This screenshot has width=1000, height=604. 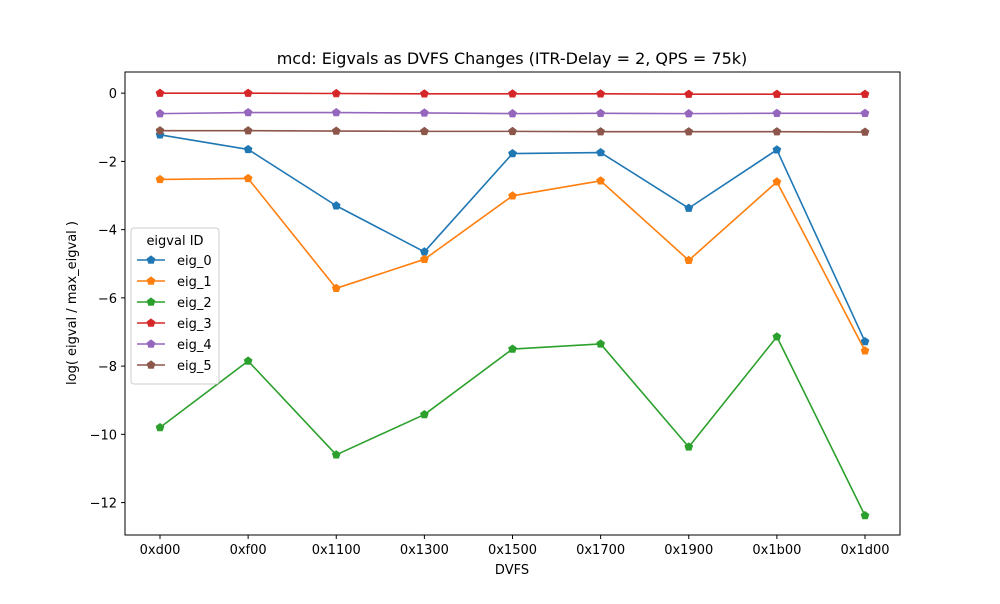 I want to click on legend-label: eig_0, so click(x=194, y=261).